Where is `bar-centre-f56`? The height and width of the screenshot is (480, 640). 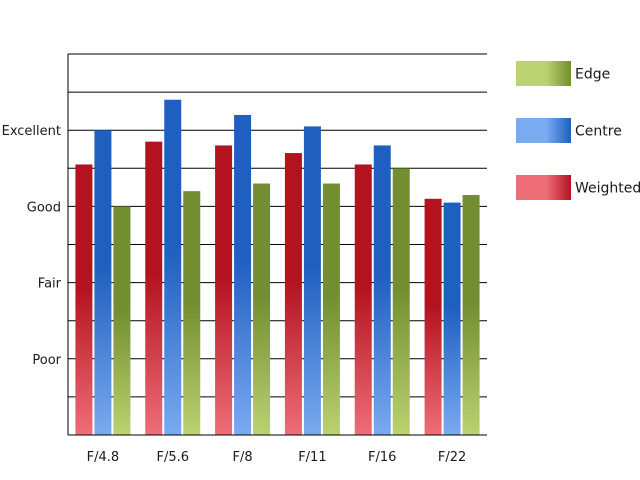
bar-centre-f56 is located at coordinates (173, 267).